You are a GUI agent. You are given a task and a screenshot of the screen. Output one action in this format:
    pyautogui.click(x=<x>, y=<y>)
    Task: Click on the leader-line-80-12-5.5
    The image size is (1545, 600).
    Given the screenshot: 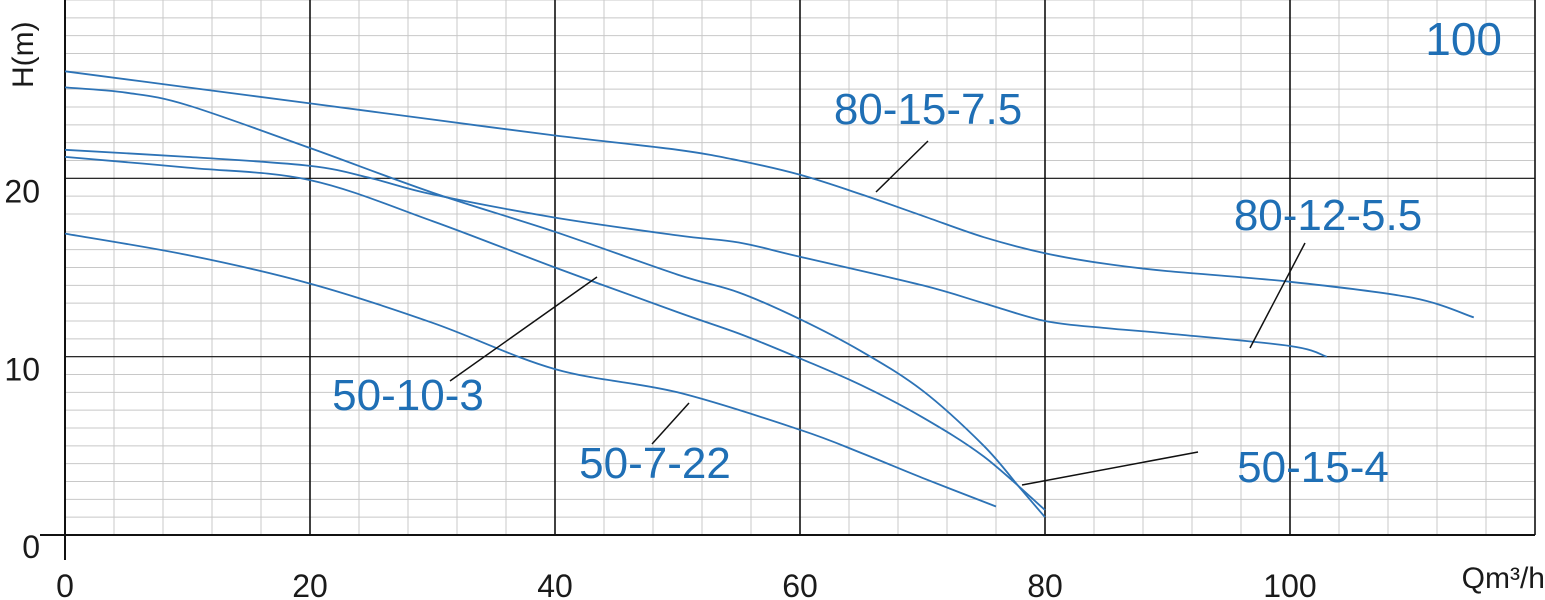 What is the action you would take?
    pyautogui.click(x=1277, y=295)
    